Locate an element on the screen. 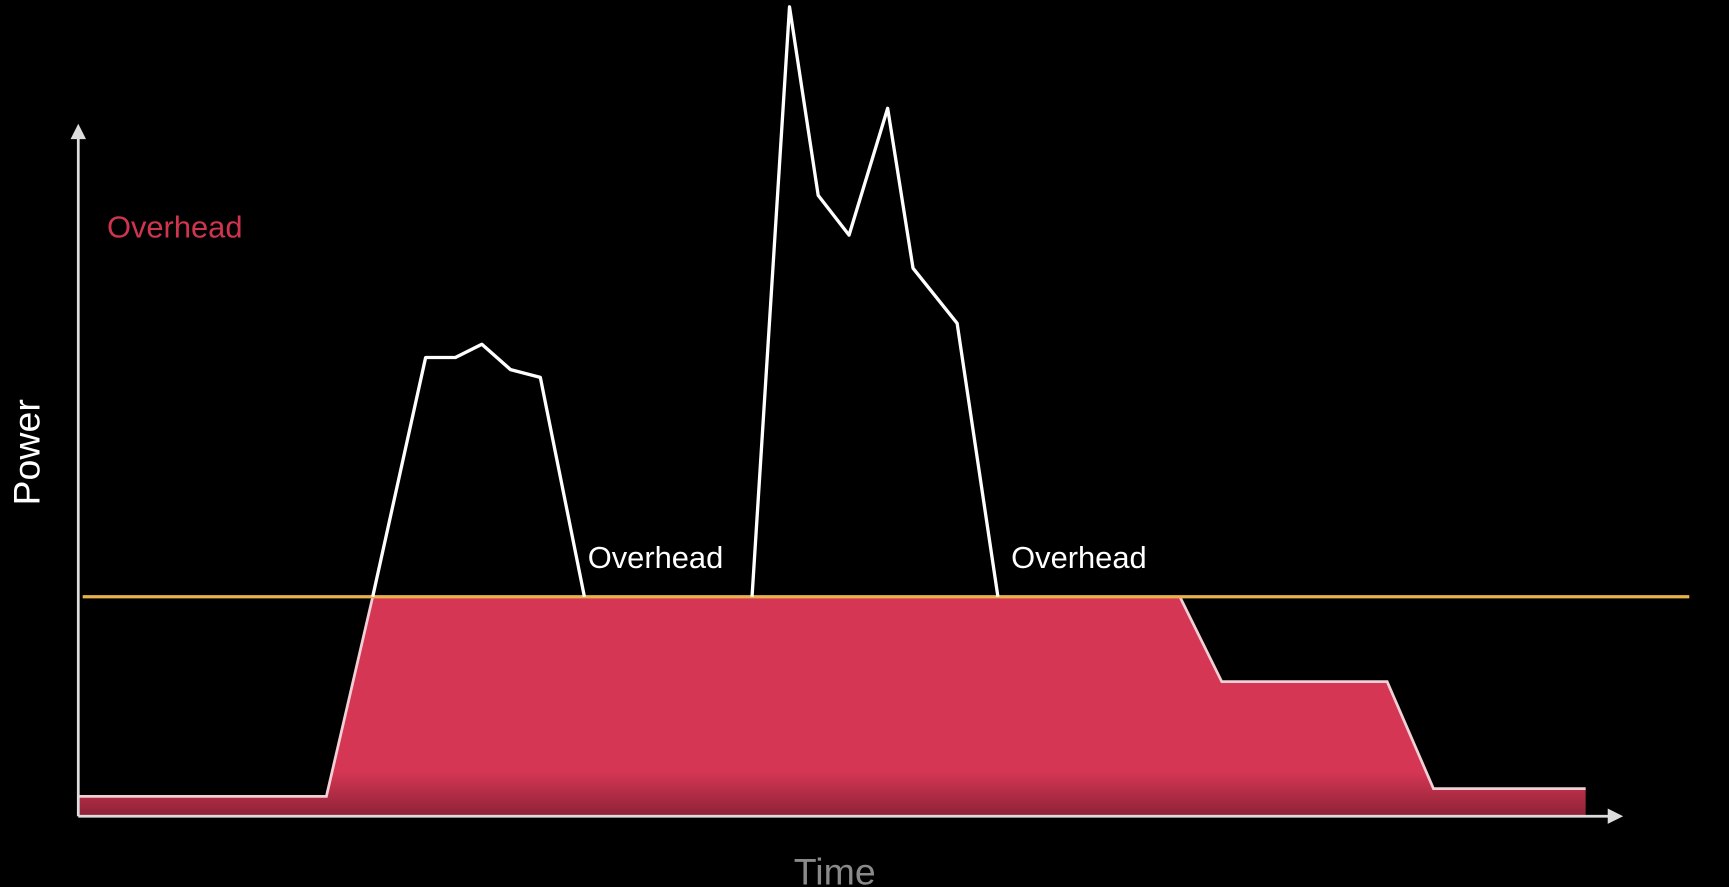  x-axis-label: Time is located at coordinates (835, 869).